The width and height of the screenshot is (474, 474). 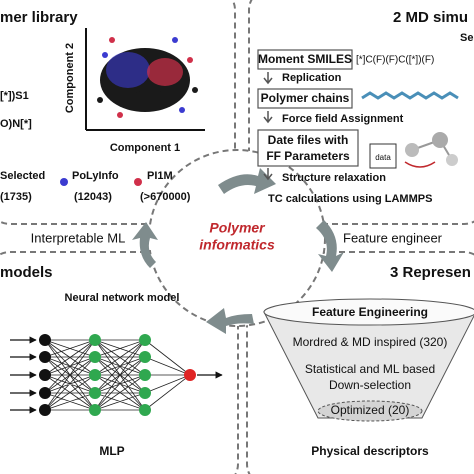 What do you see at coordinates (430, 272) in the screenshot?
I see `panel-heading: 3 Represen` at bounding box center [430, 272].